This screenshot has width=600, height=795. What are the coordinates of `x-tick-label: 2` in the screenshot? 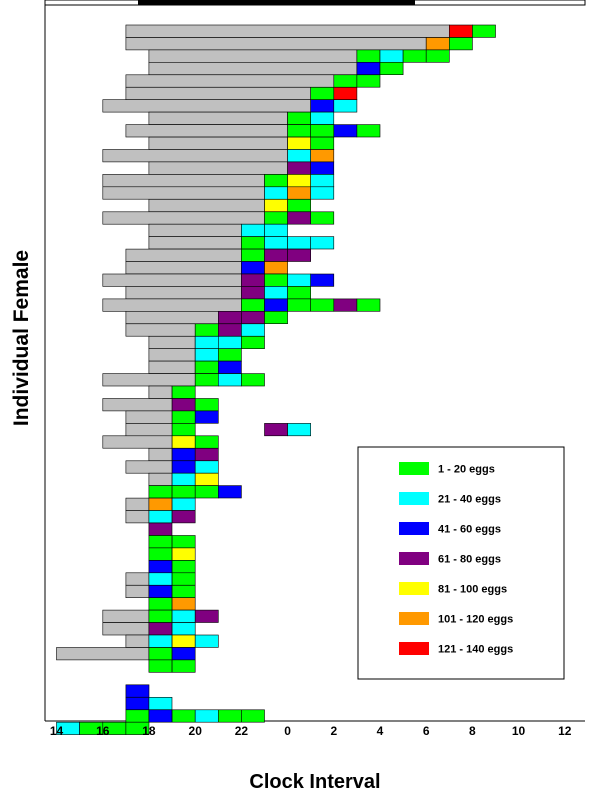 It's located at (333, 731).